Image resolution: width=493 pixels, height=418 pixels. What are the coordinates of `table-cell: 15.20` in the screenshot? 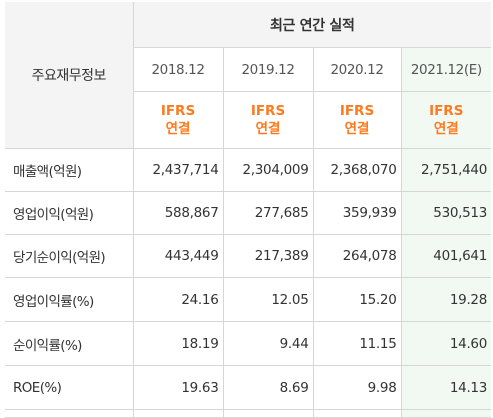 It's located at (357, 299).